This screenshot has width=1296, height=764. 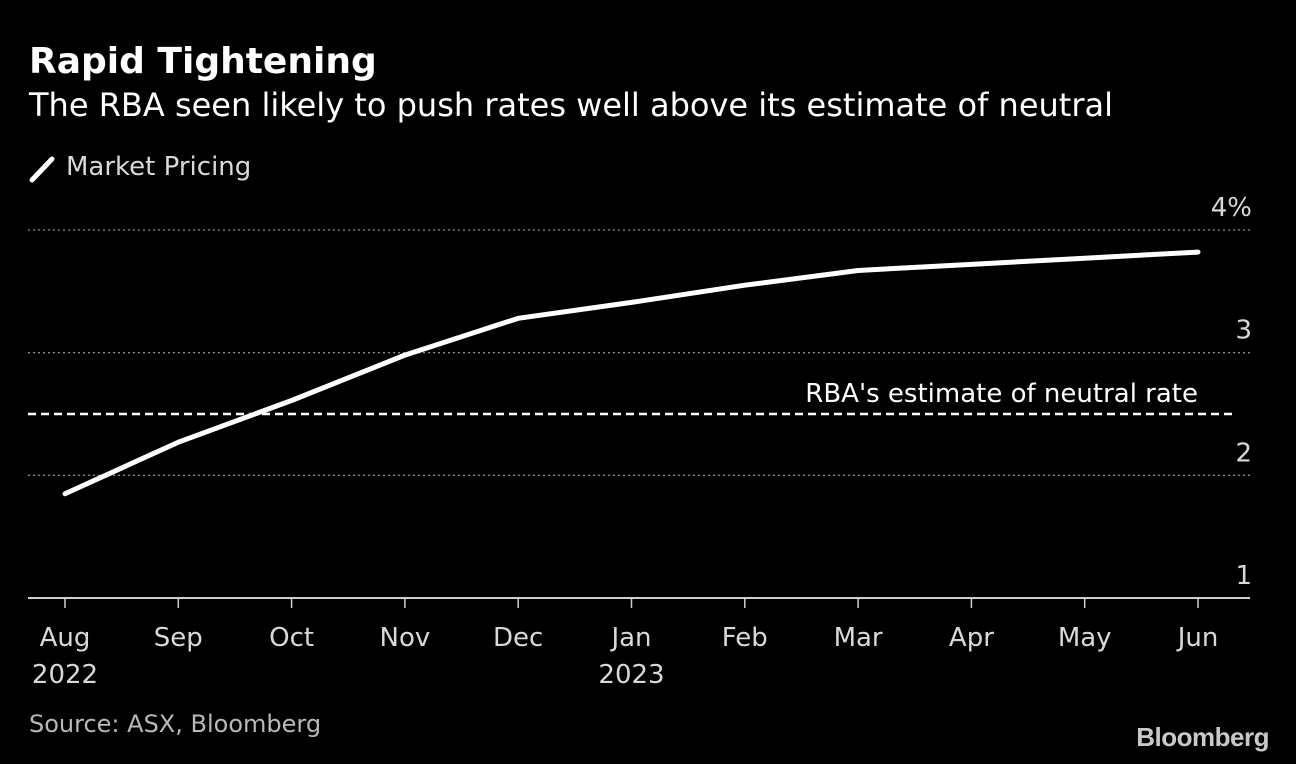 I want to click on bloomberg-logo: Bloomberg, so click(x=1202, y=737).